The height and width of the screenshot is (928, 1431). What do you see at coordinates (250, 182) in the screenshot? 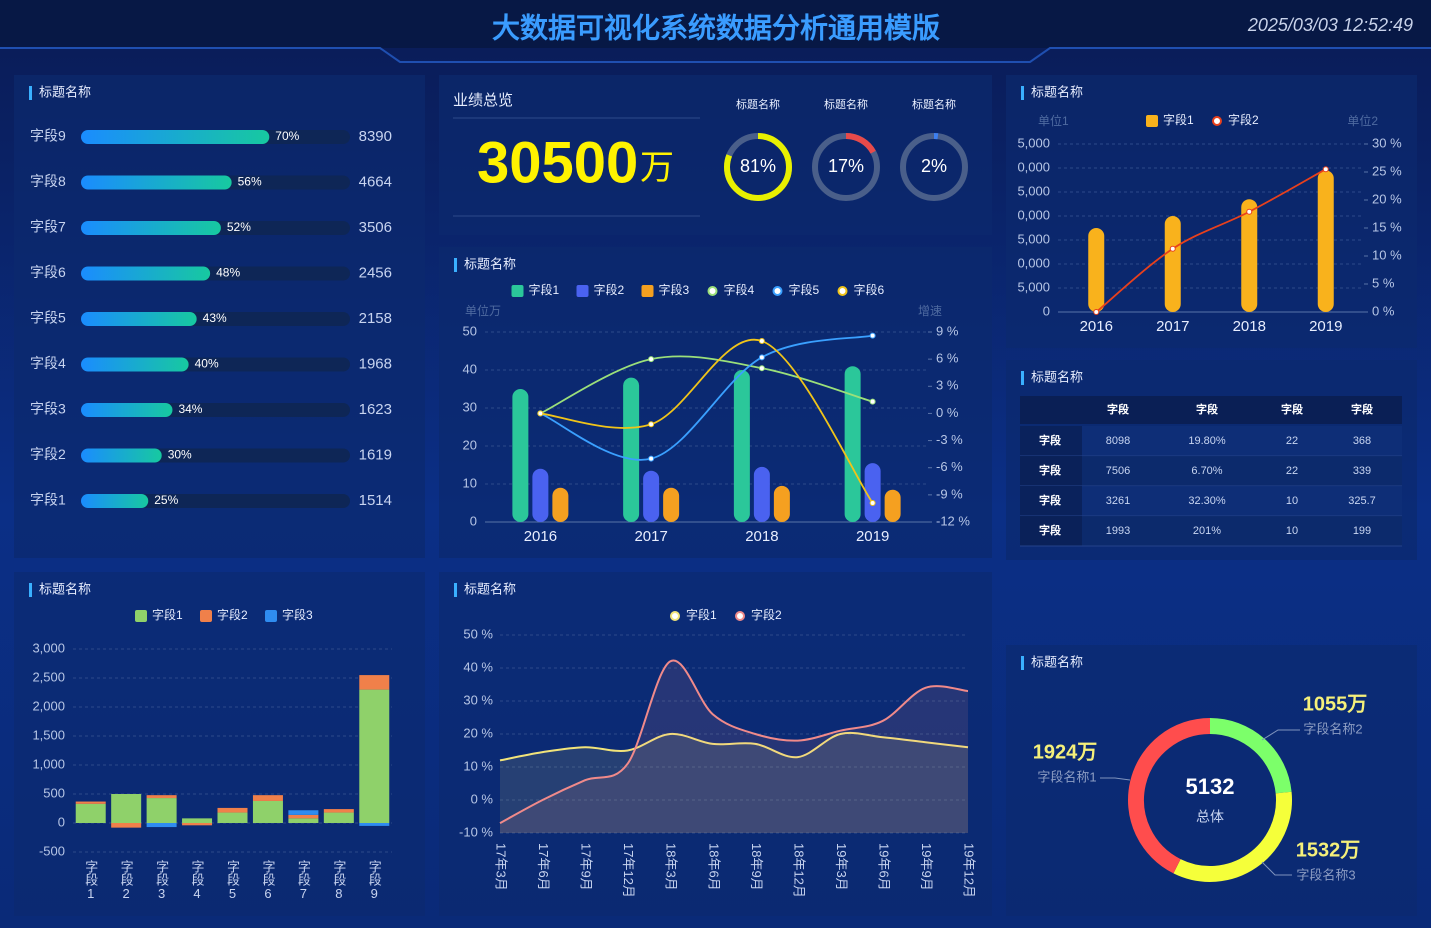
I see `bar-value-label: 56%` at bounding box center [250, 182].